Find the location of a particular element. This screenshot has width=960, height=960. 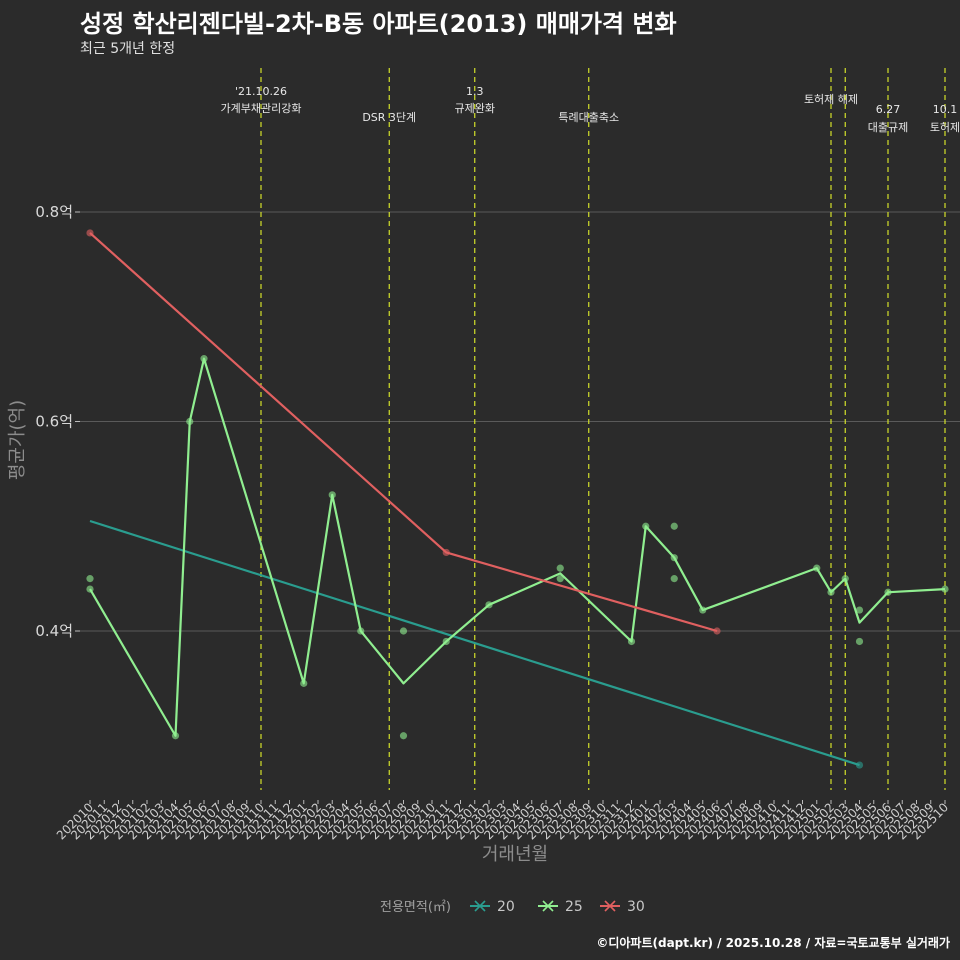

legend-label-25: 25 is located at coordinates (574, 907).